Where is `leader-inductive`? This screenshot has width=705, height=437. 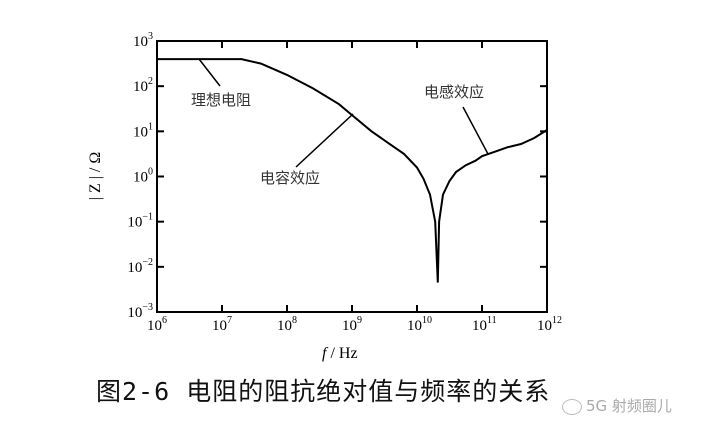 leader-inductive is located at coordinates (475, 130).